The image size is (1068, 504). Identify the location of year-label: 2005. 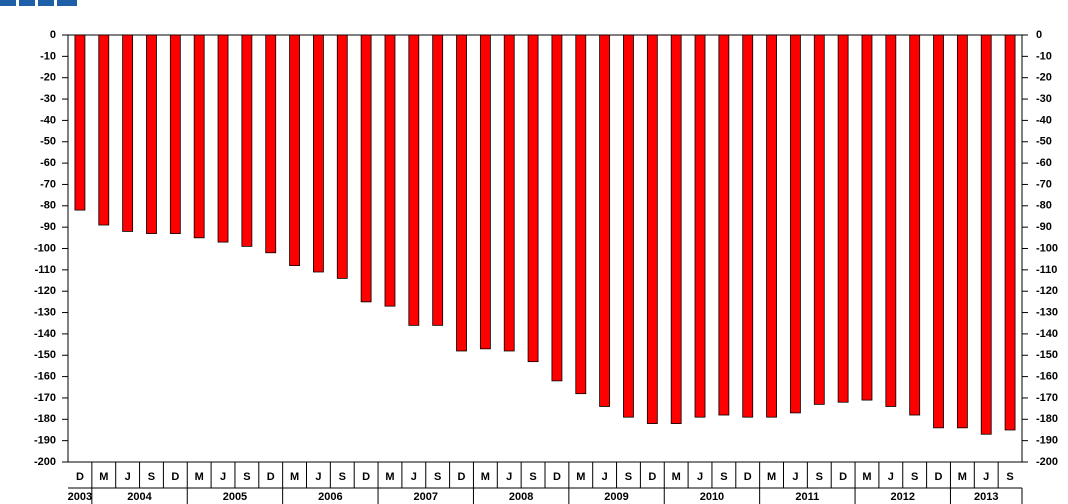
(235, 497).